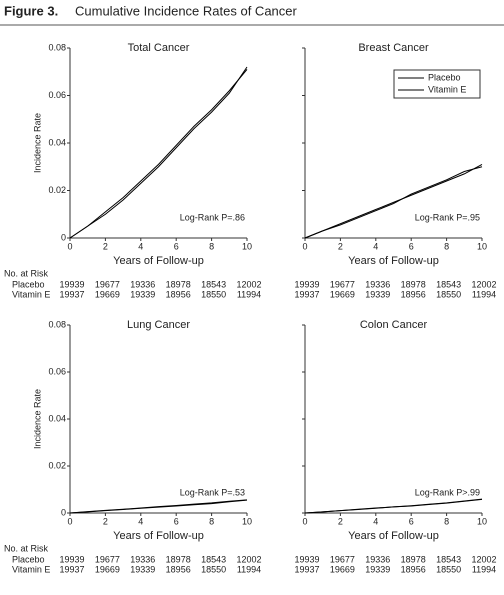  I want to click on panel-title: Colon Cancer, so click(394, 325).